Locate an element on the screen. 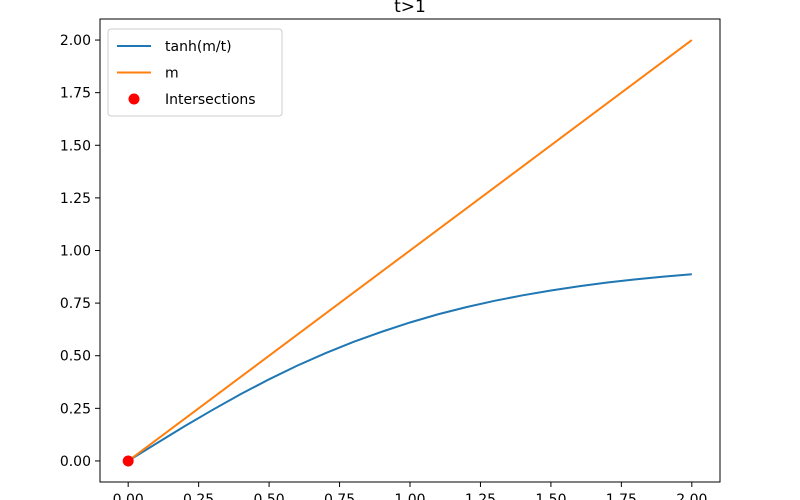 Image resolution: width=800 pixels, height=500 pixels. legend: tanh(m/t) m Intersections is located at coordinates (195, 72).